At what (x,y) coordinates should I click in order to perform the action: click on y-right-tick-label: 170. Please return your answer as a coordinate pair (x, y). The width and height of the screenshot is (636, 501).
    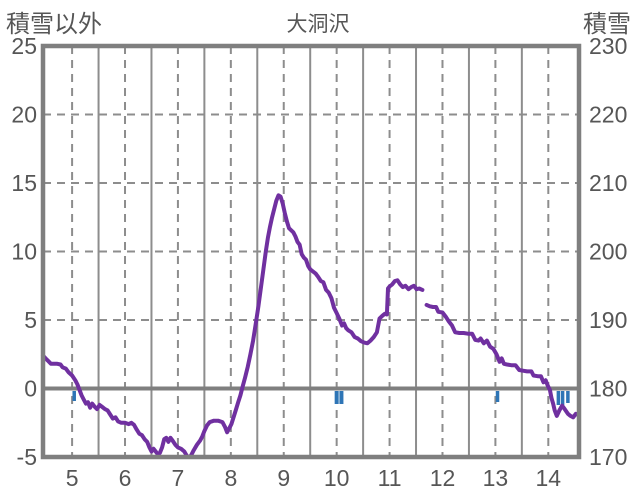
    Looking at the image, I should click on (608, 457).